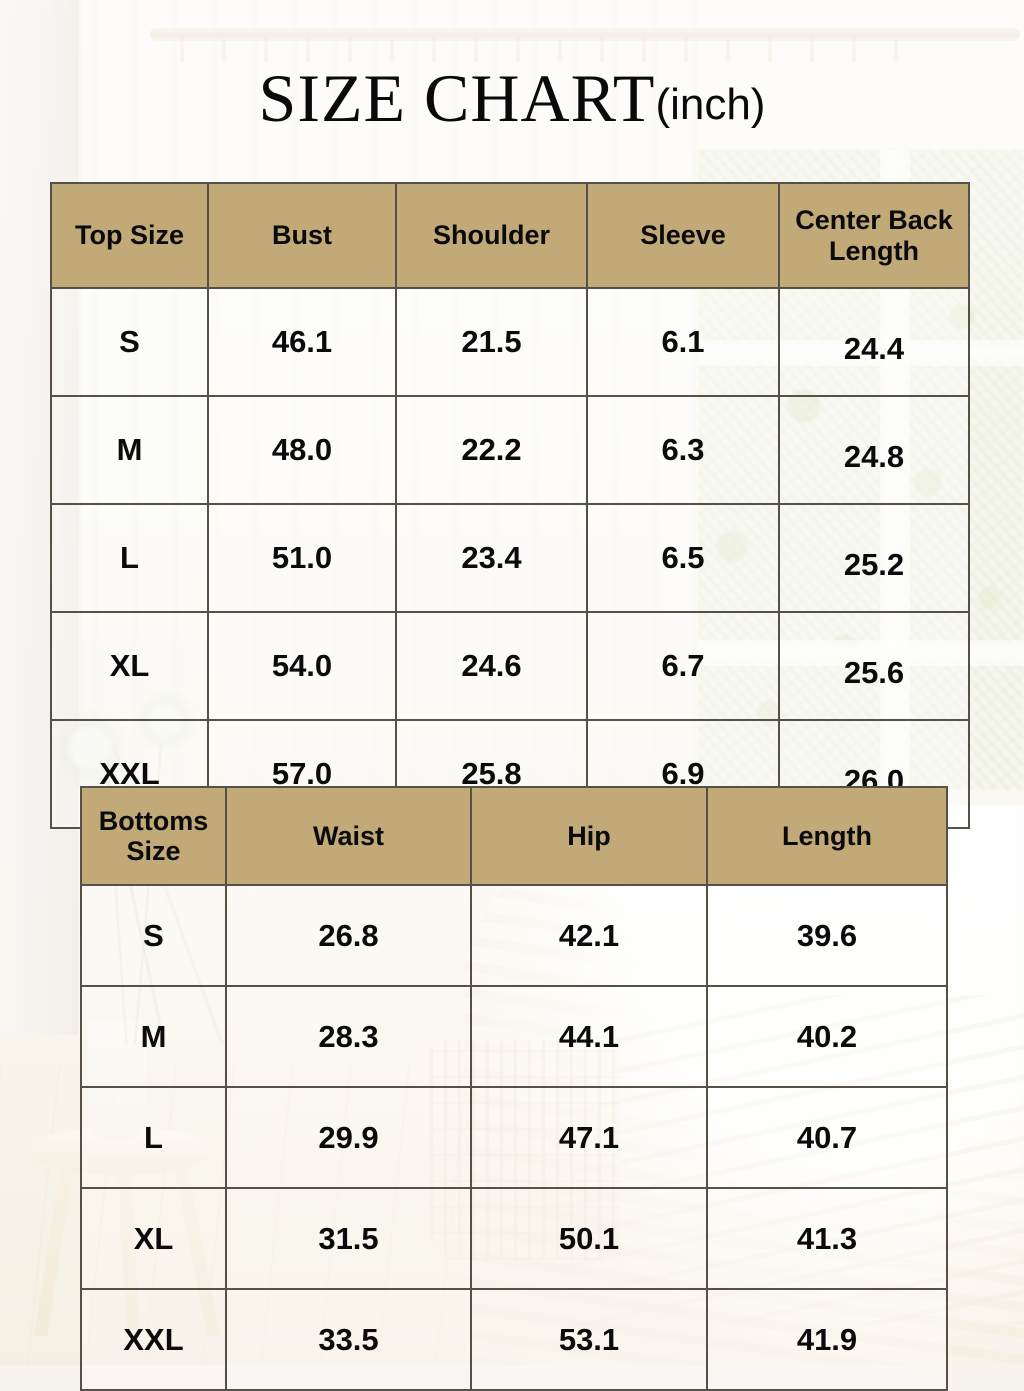 The height and width of the screenshot is (1391, 1024). I want to click on table-row: S 46.1 21.5 6.1 24.4, so click(510, 342).